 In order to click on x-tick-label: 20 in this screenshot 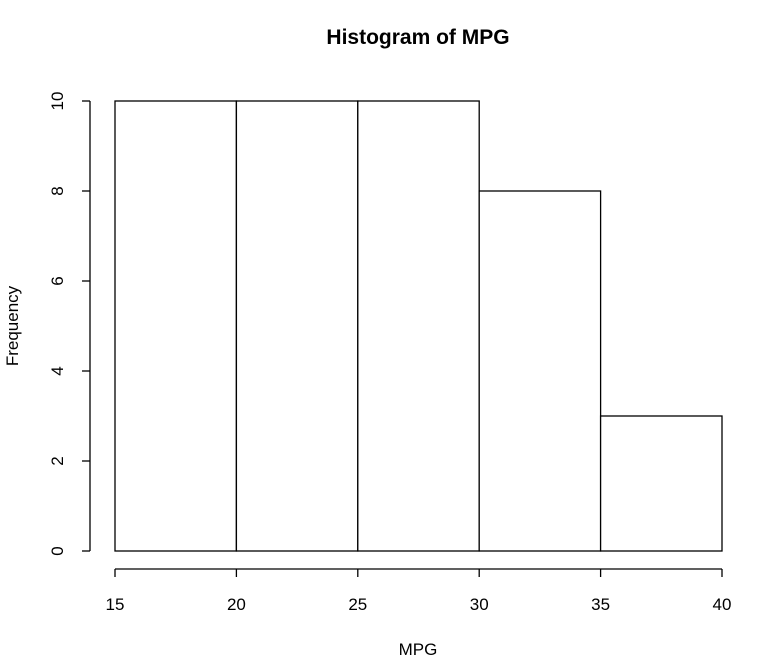, I will do `click(236, 604)`.